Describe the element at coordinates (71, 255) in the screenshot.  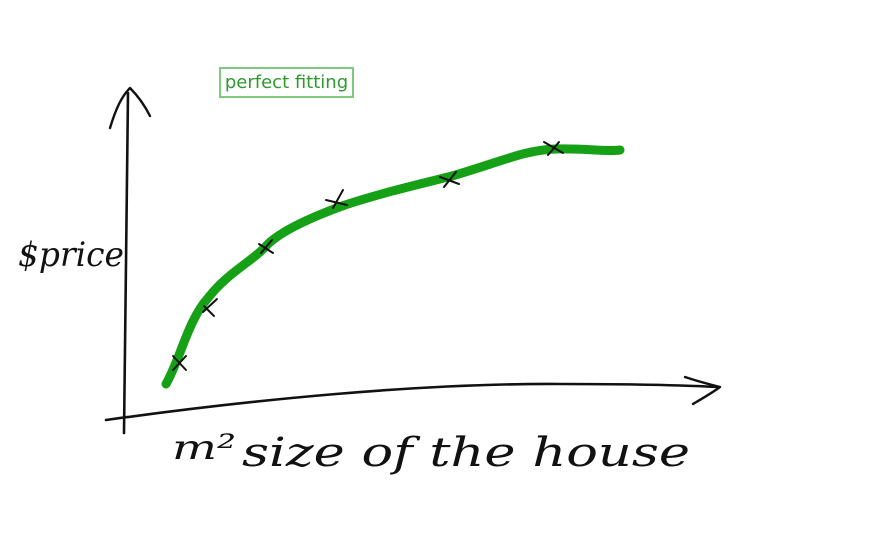
I see `y-axis-label: $price` at that location.